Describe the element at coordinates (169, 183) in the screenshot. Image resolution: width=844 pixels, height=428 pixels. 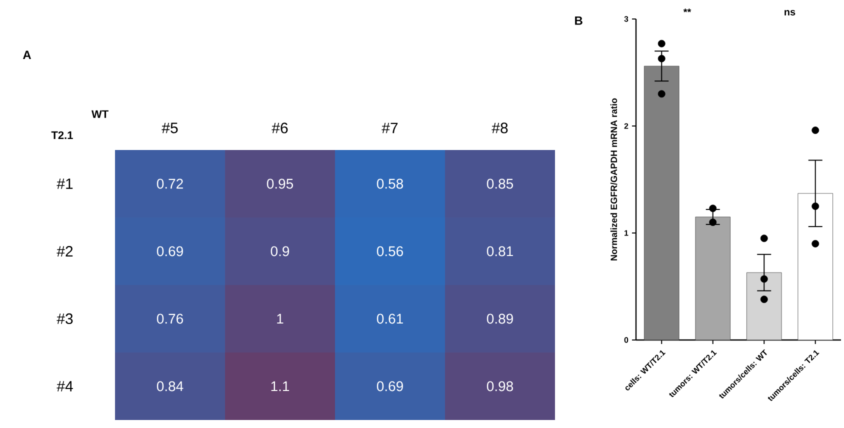
I see `data-label: 0.72` at that location.